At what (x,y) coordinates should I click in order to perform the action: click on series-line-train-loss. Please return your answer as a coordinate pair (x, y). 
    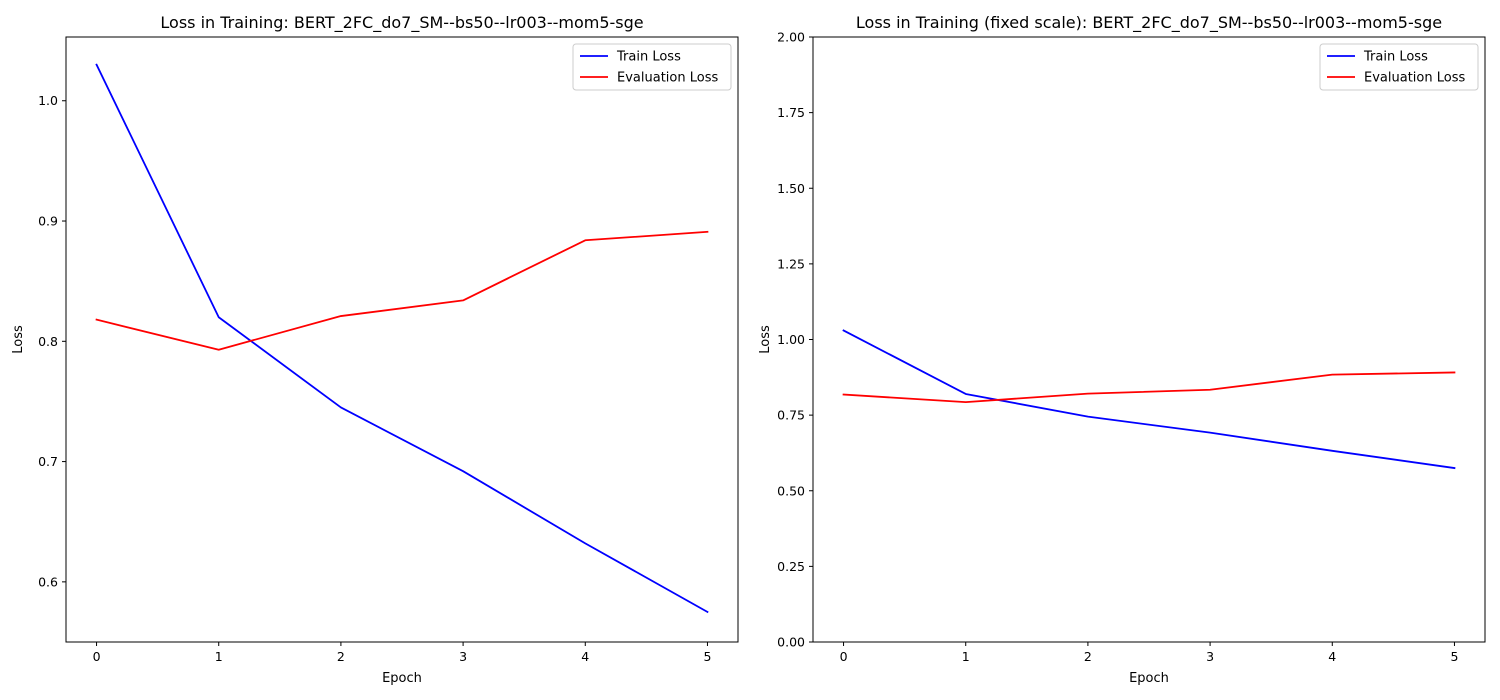
    Looking at the image, I should click on (1149, 399).